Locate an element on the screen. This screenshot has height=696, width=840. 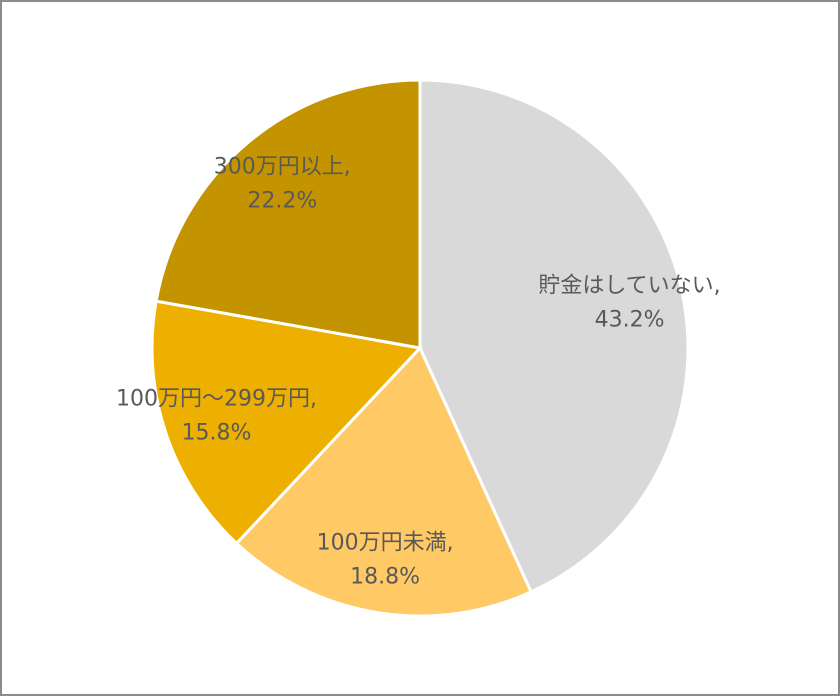
slice-category: 100万円未満, is located at coordinates (385, 543).